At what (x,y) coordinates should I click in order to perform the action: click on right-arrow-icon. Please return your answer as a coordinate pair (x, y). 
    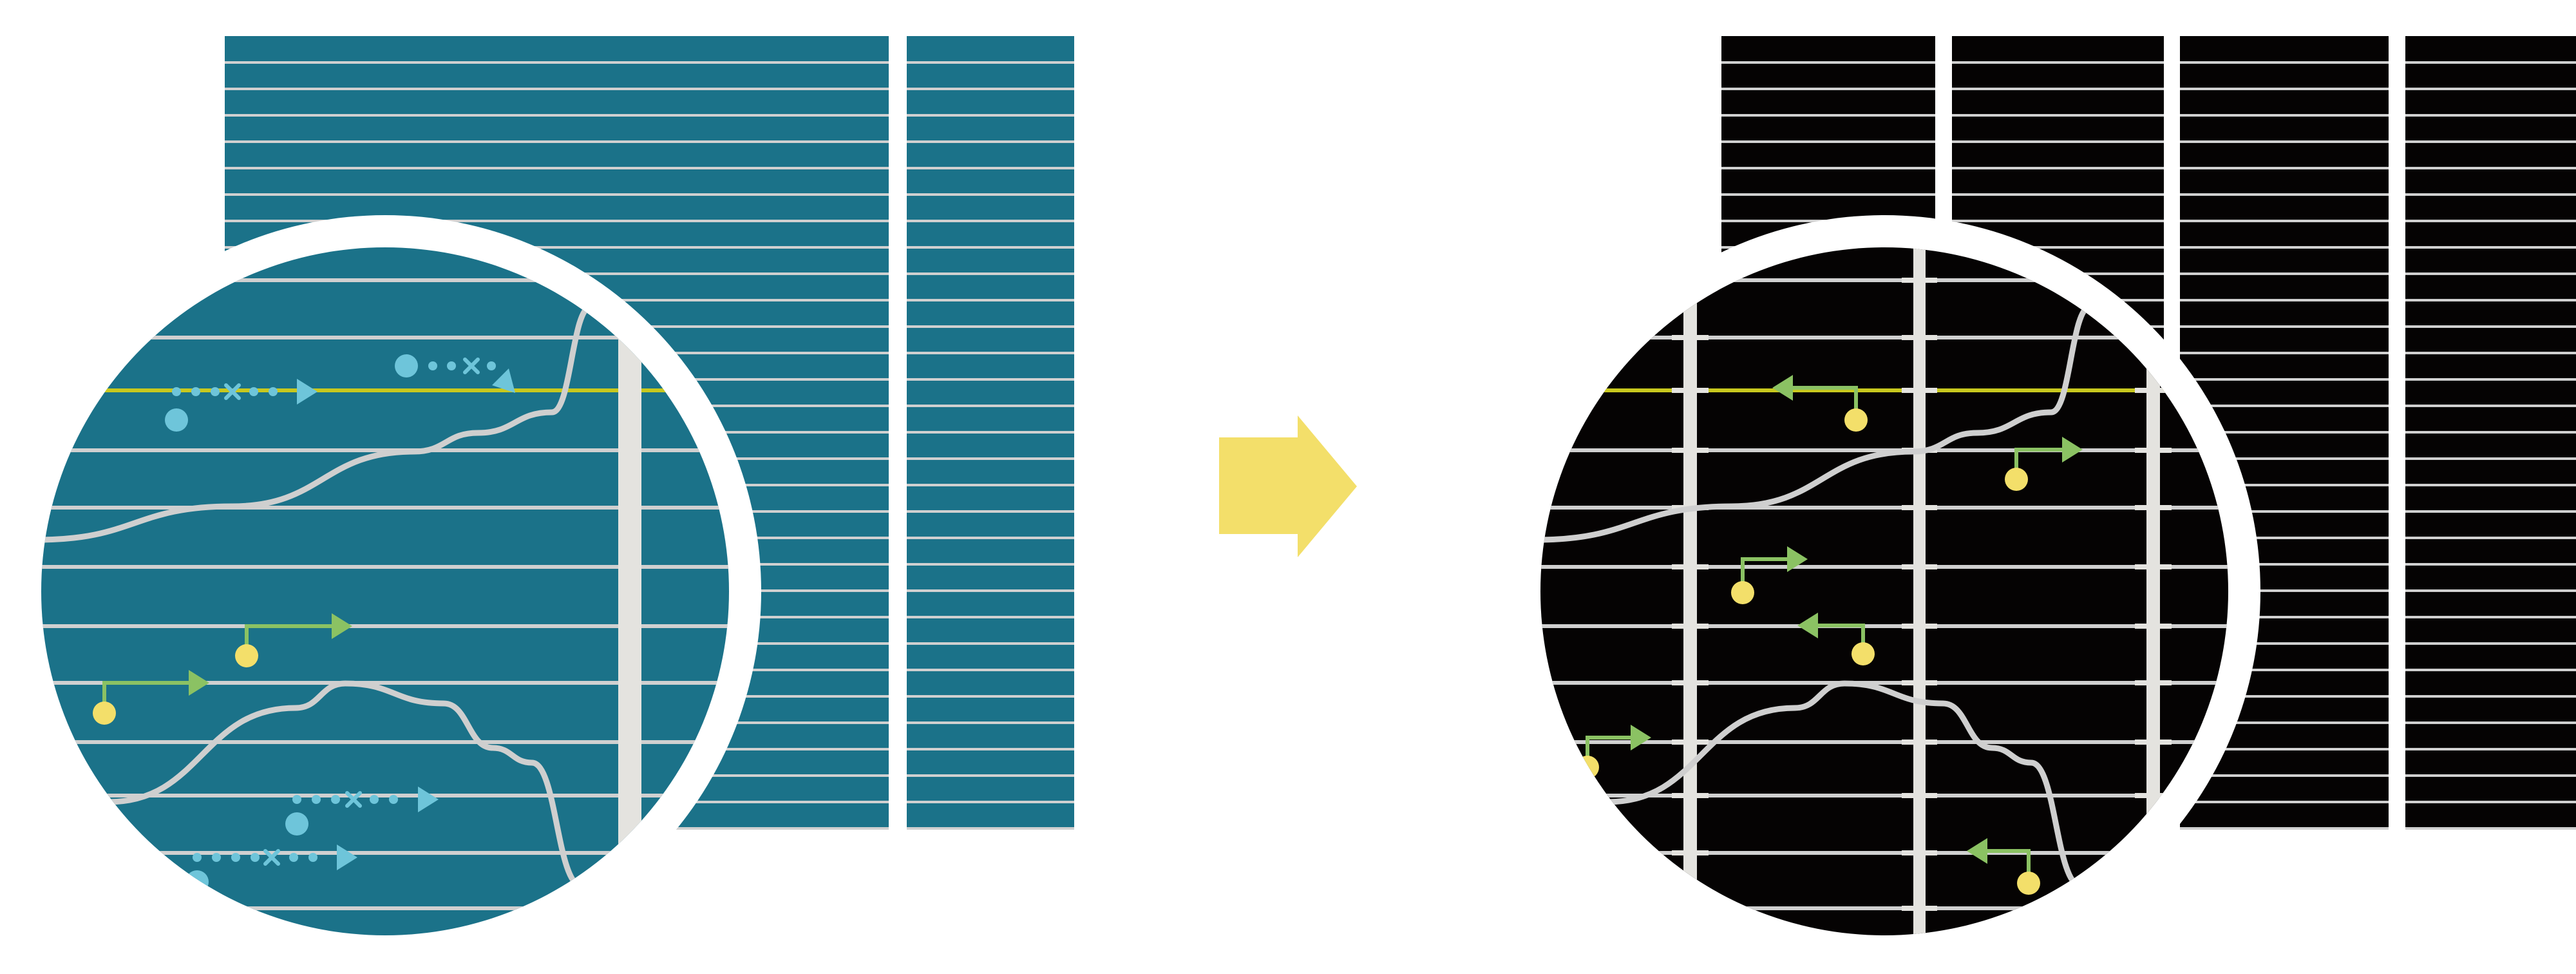
    Looking at the image, I should click on (1288, 486).